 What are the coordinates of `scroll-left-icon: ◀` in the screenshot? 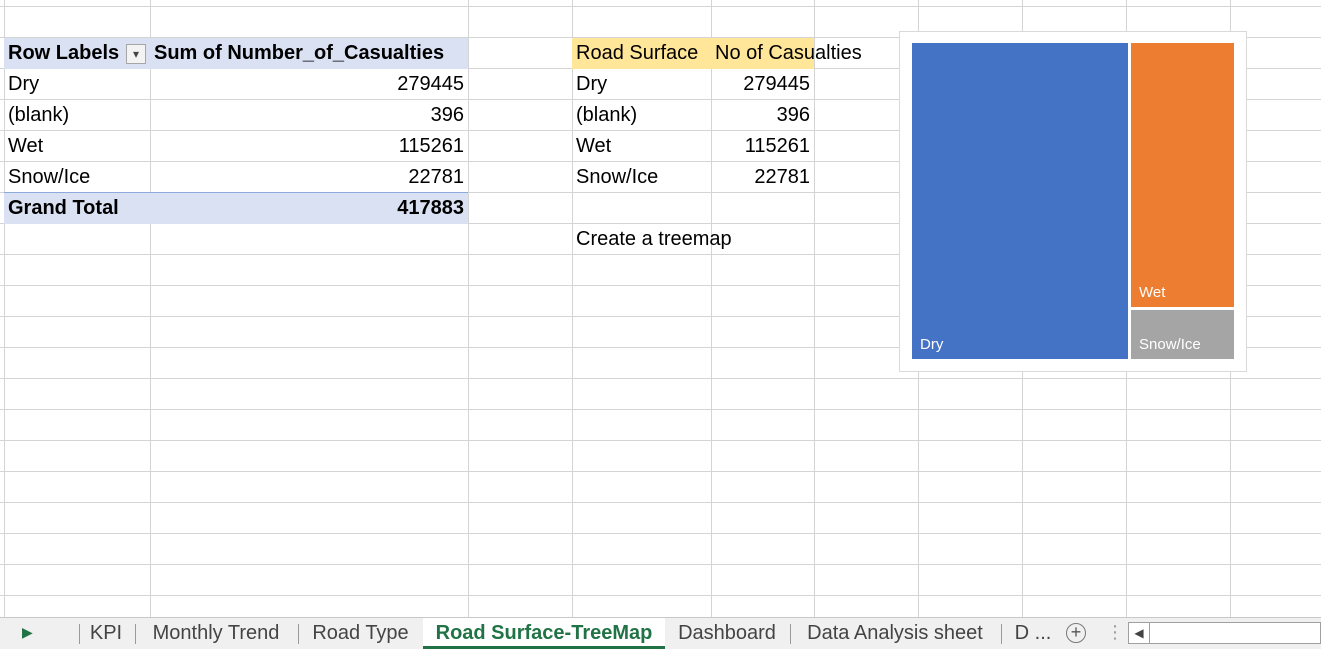 It's located at (1139, 633).